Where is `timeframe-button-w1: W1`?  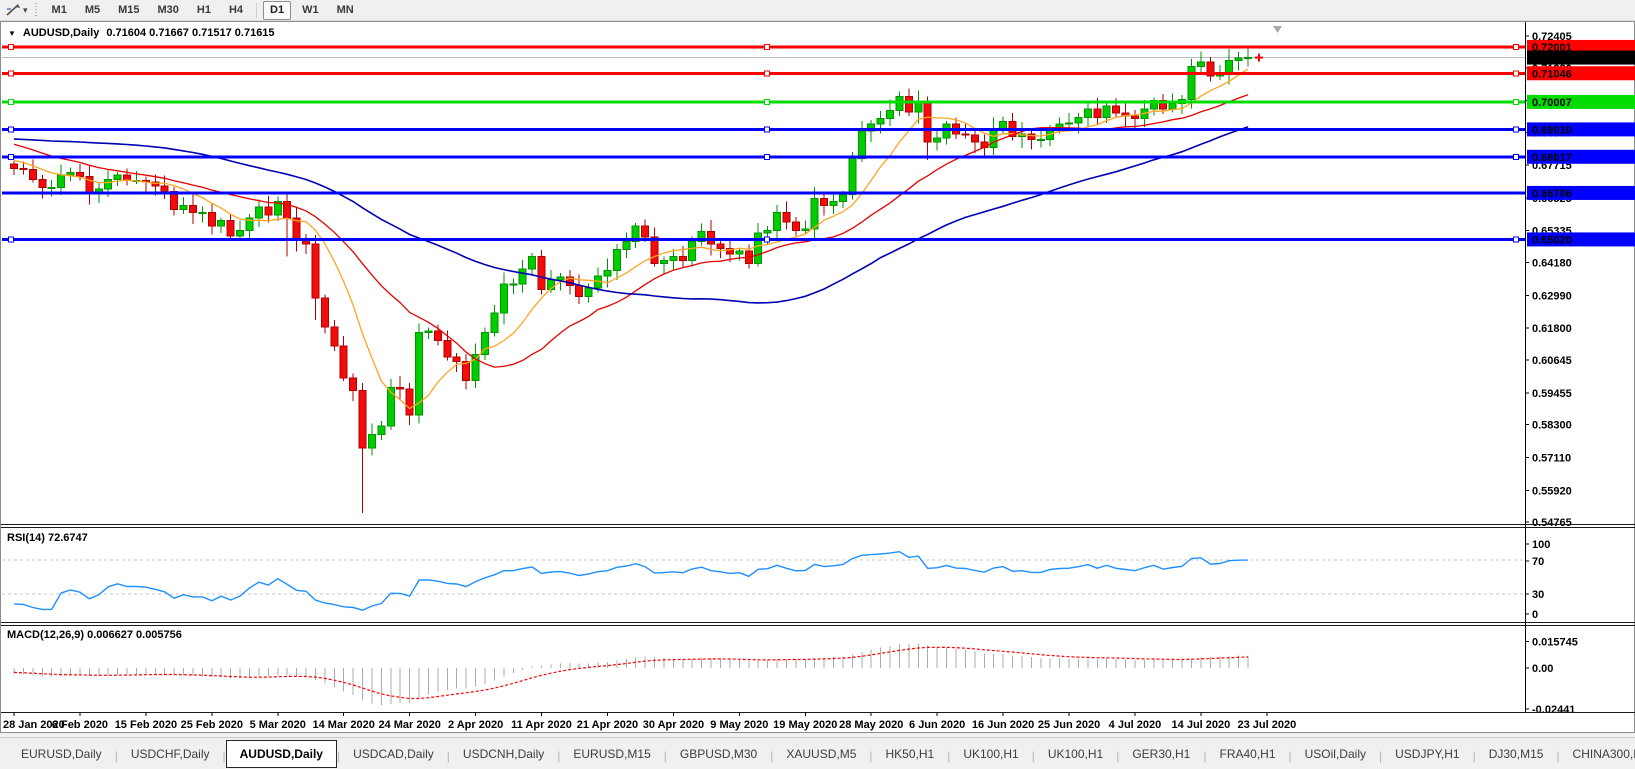 timeframe-button-w1: W1 is located at coordinates (310, 10).